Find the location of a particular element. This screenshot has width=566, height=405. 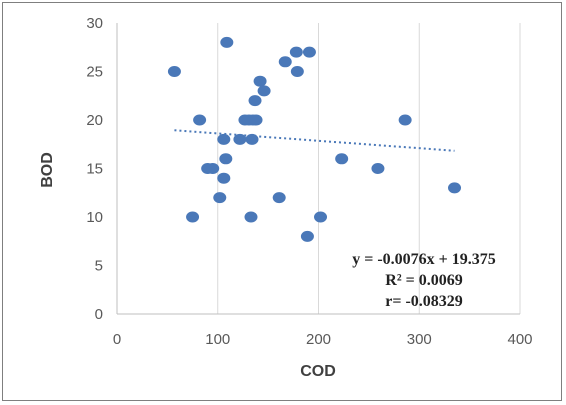

x-tick-label: 200 is located at coordinates (318, 339).